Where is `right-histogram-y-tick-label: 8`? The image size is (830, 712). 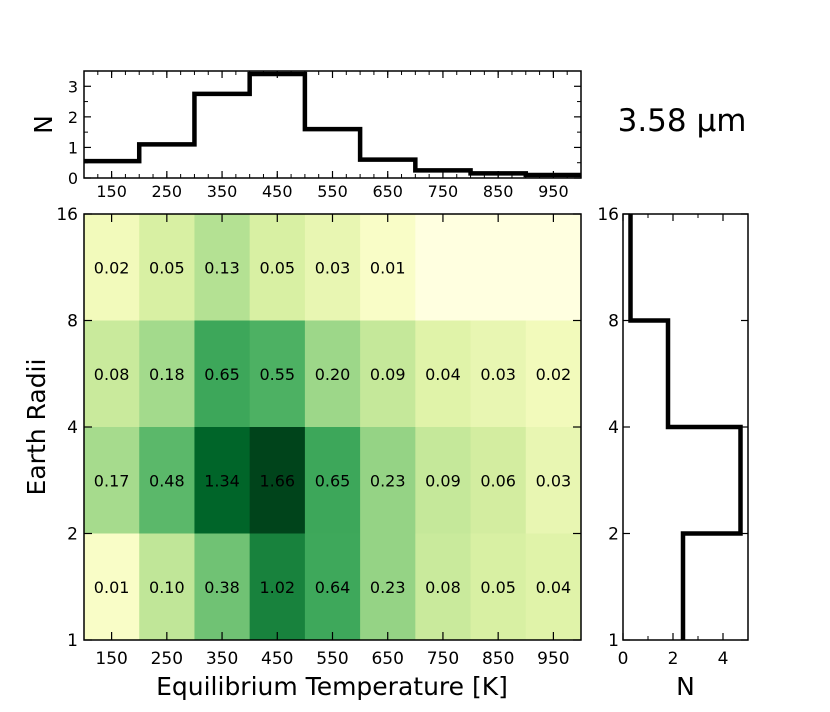 right-histogram-y-tick-label: 8 is located at coordinates (613, 322).